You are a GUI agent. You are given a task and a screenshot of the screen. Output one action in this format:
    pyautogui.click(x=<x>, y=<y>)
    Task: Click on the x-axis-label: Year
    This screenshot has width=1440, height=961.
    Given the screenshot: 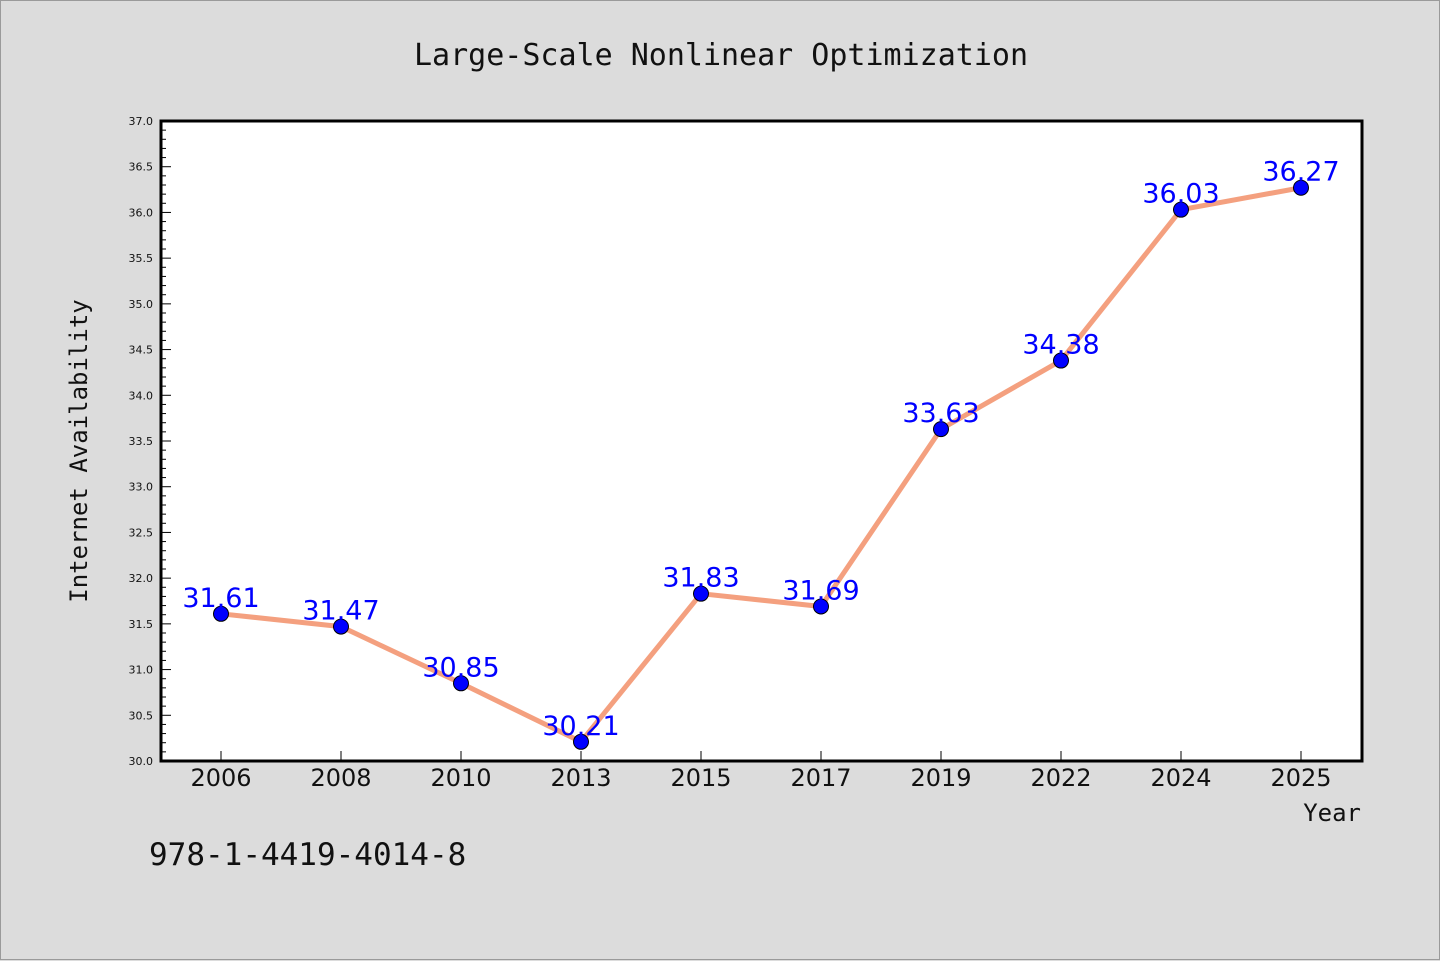 What is the action you would take?
    pyautogui.click(x=1332, y=813)
    